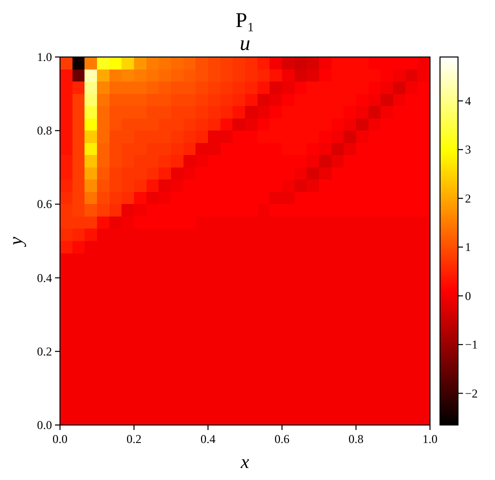  Describe the element at coordinates (430, 439) in the screenshot. I see `x-tick-label: 1.0` at that location.